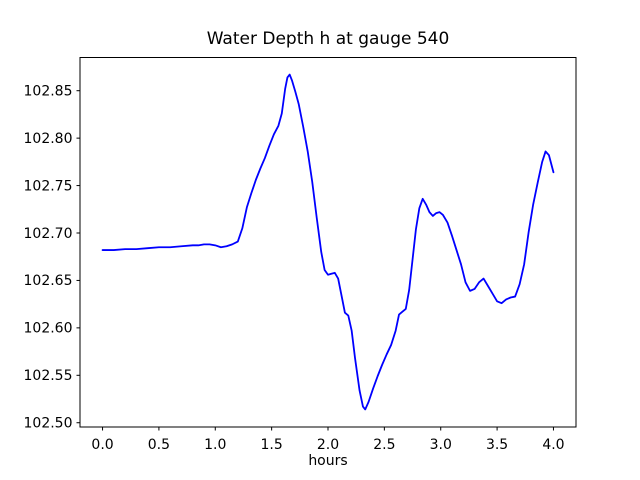 The width and height of the screenshot is (640, 480). Describe the element at coordinates (48, 281) in the screenshot. I see `y-tick-label: 102.65` at that location.